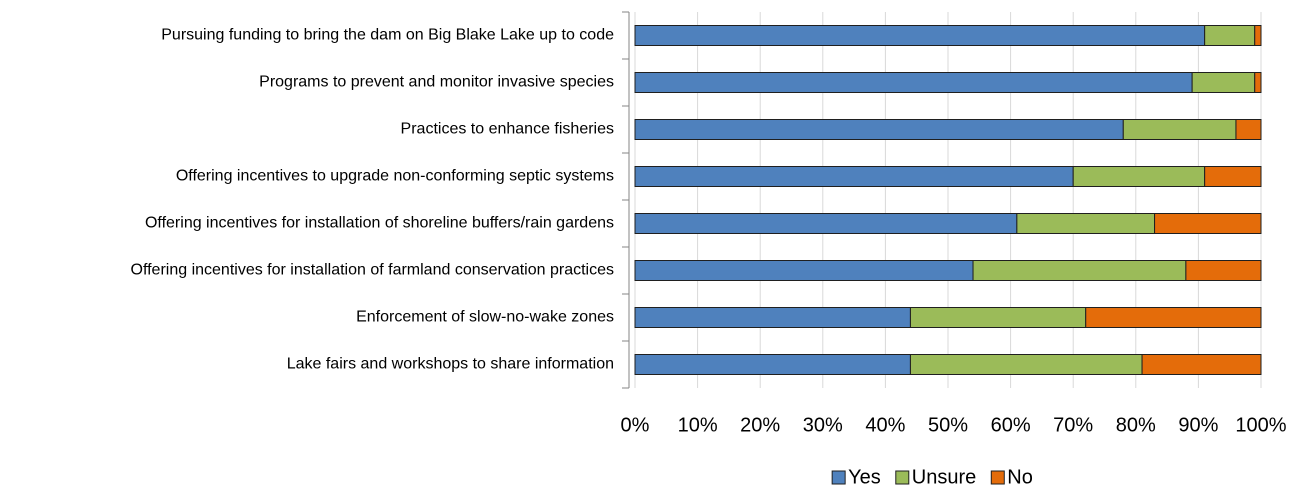  Describe the element at coordinates (635, 425) in the screenshot. I see `x-tick-label: 0%` at that location.